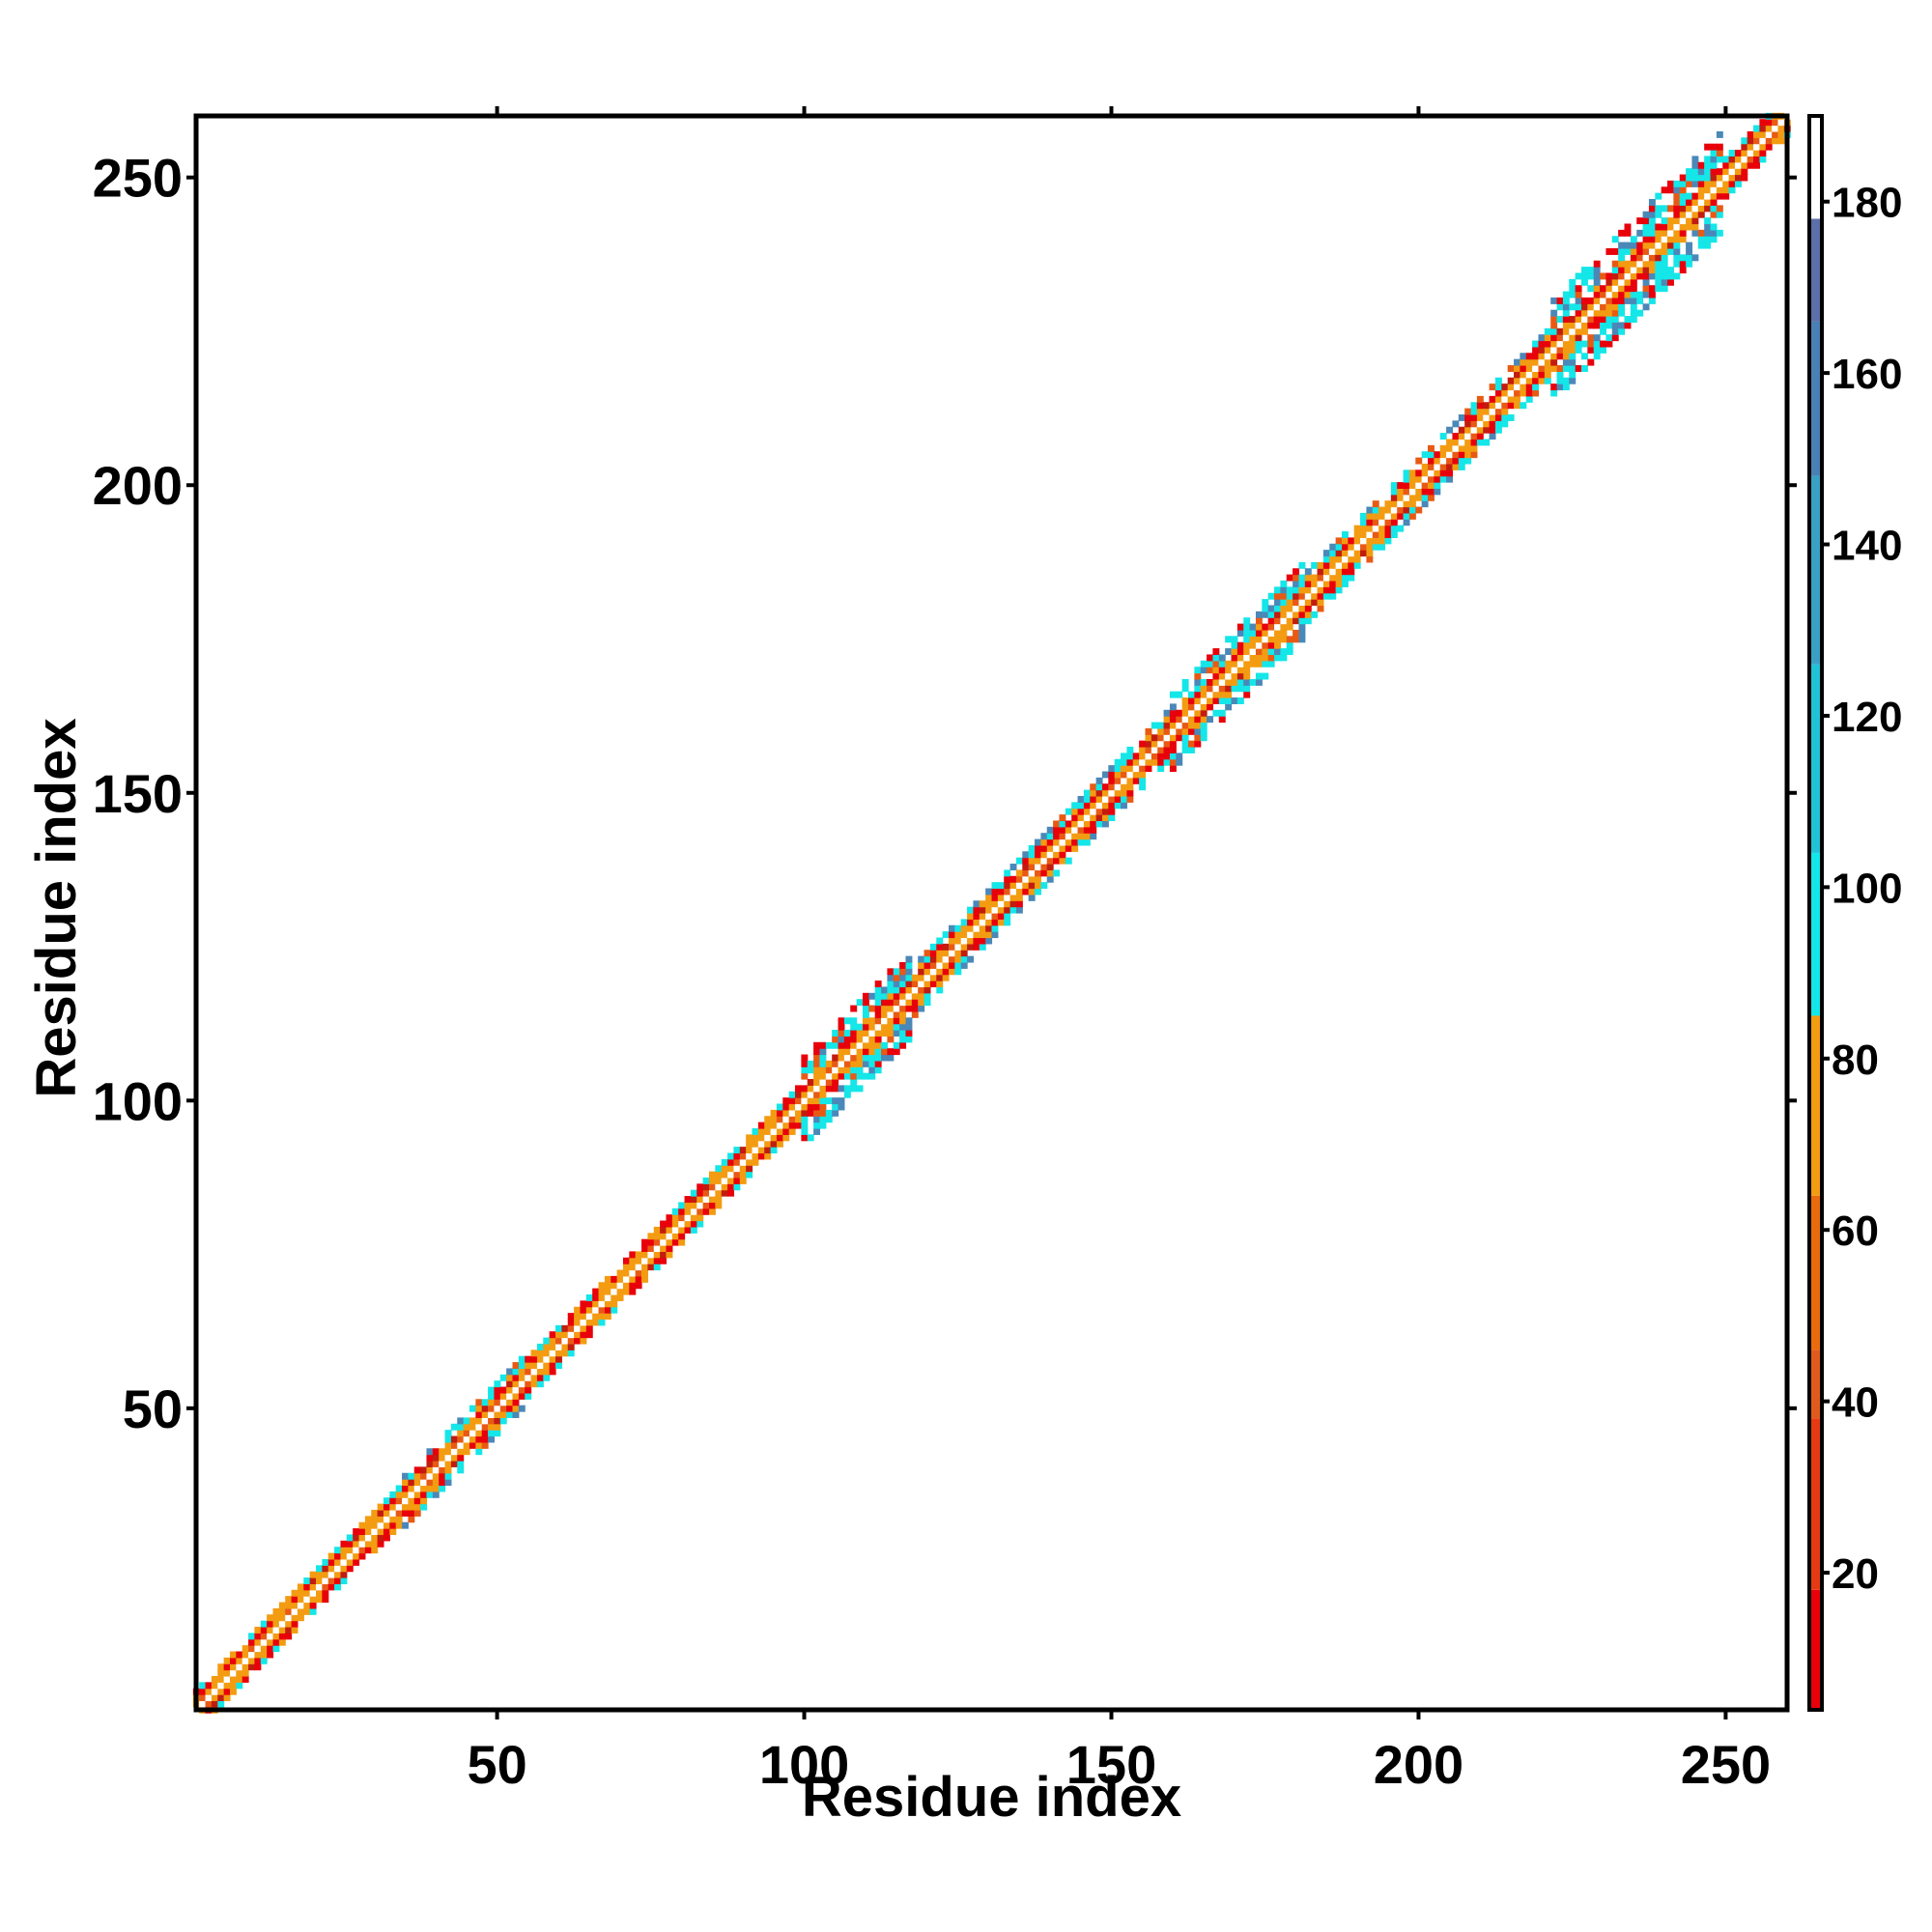 This screenshot has height=1932, width=1932. I want to click on colorbar-segment, so click(1815, 1504).